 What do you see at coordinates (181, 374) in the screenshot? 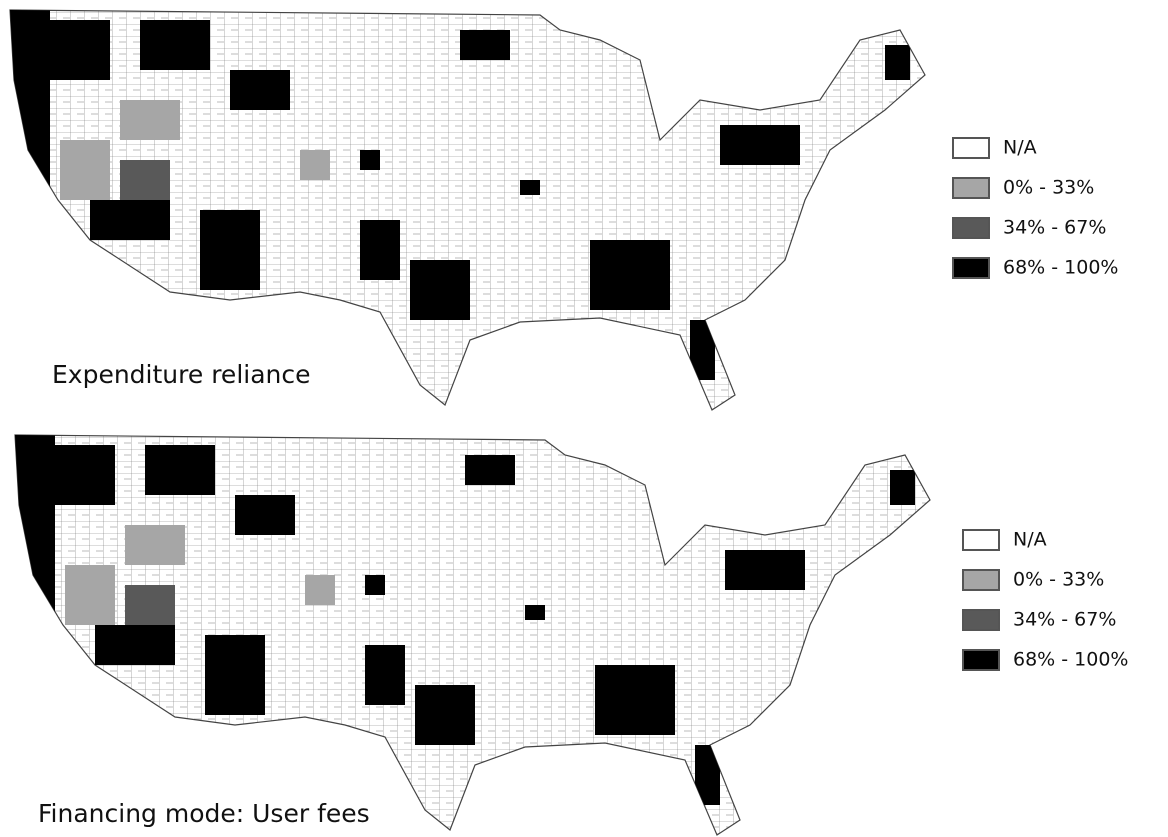
I see `map-title: Expenditure reliance` at bounding box center [181, 374].